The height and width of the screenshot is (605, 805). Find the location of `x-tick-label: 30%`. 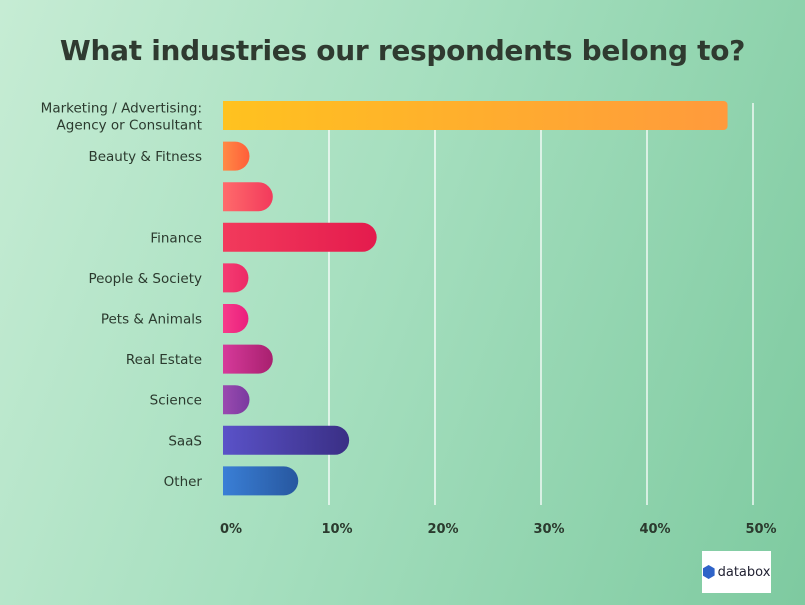

x-tick-label: 30% is located at coordinates (548, 529).